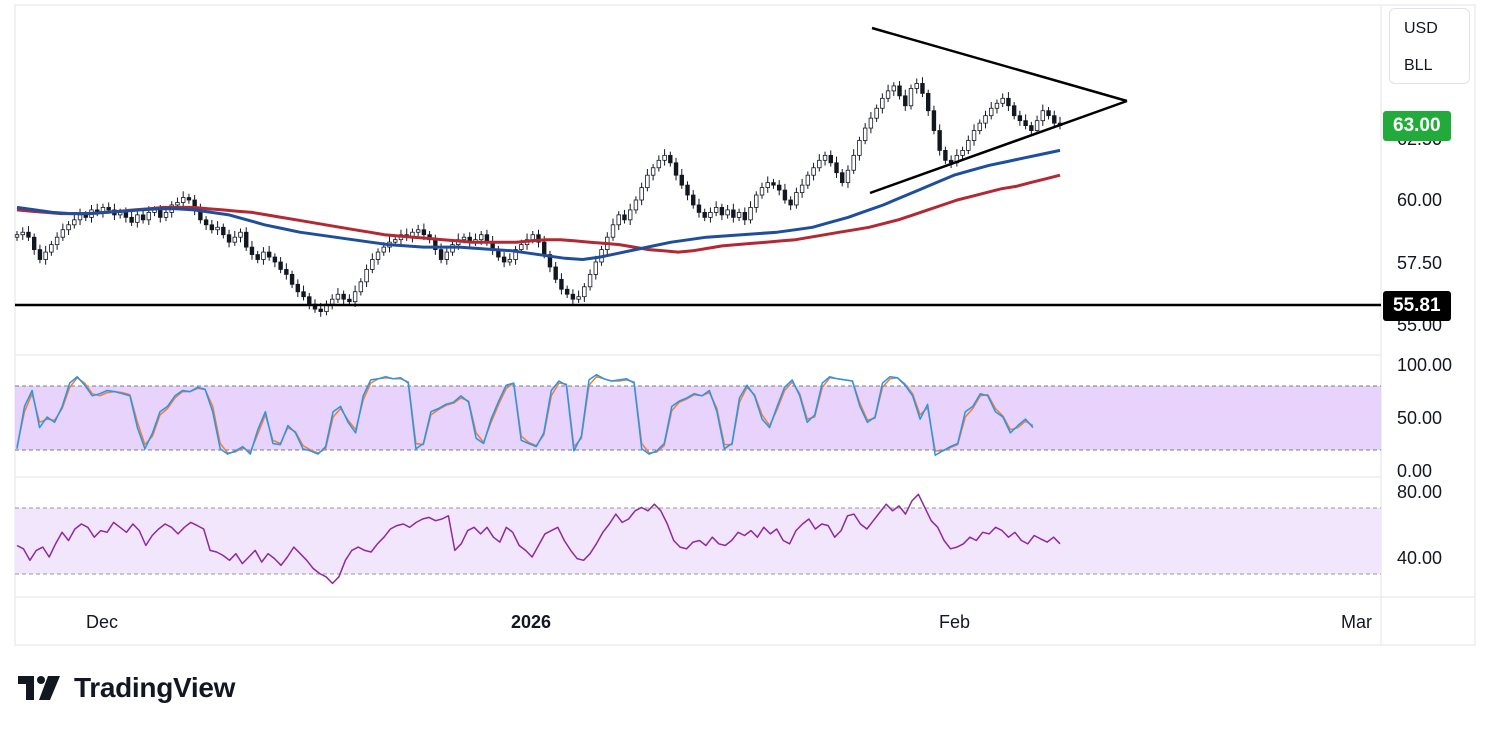 Image resolution: width=1491 pixels, height=740 pixels. I want to click on symbol-badge: USD BLL, so click(1429, 46).